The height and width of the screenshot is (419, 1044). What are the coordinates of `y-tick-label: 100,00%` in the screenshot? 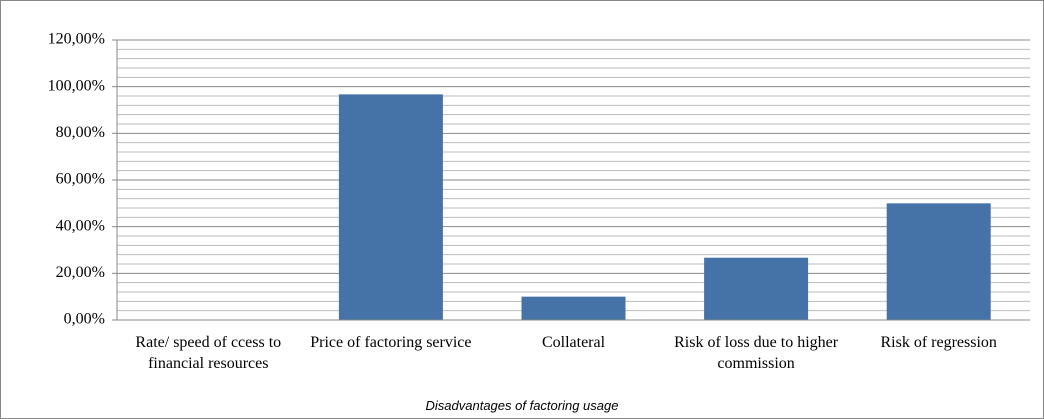 It's located at (76, 85).